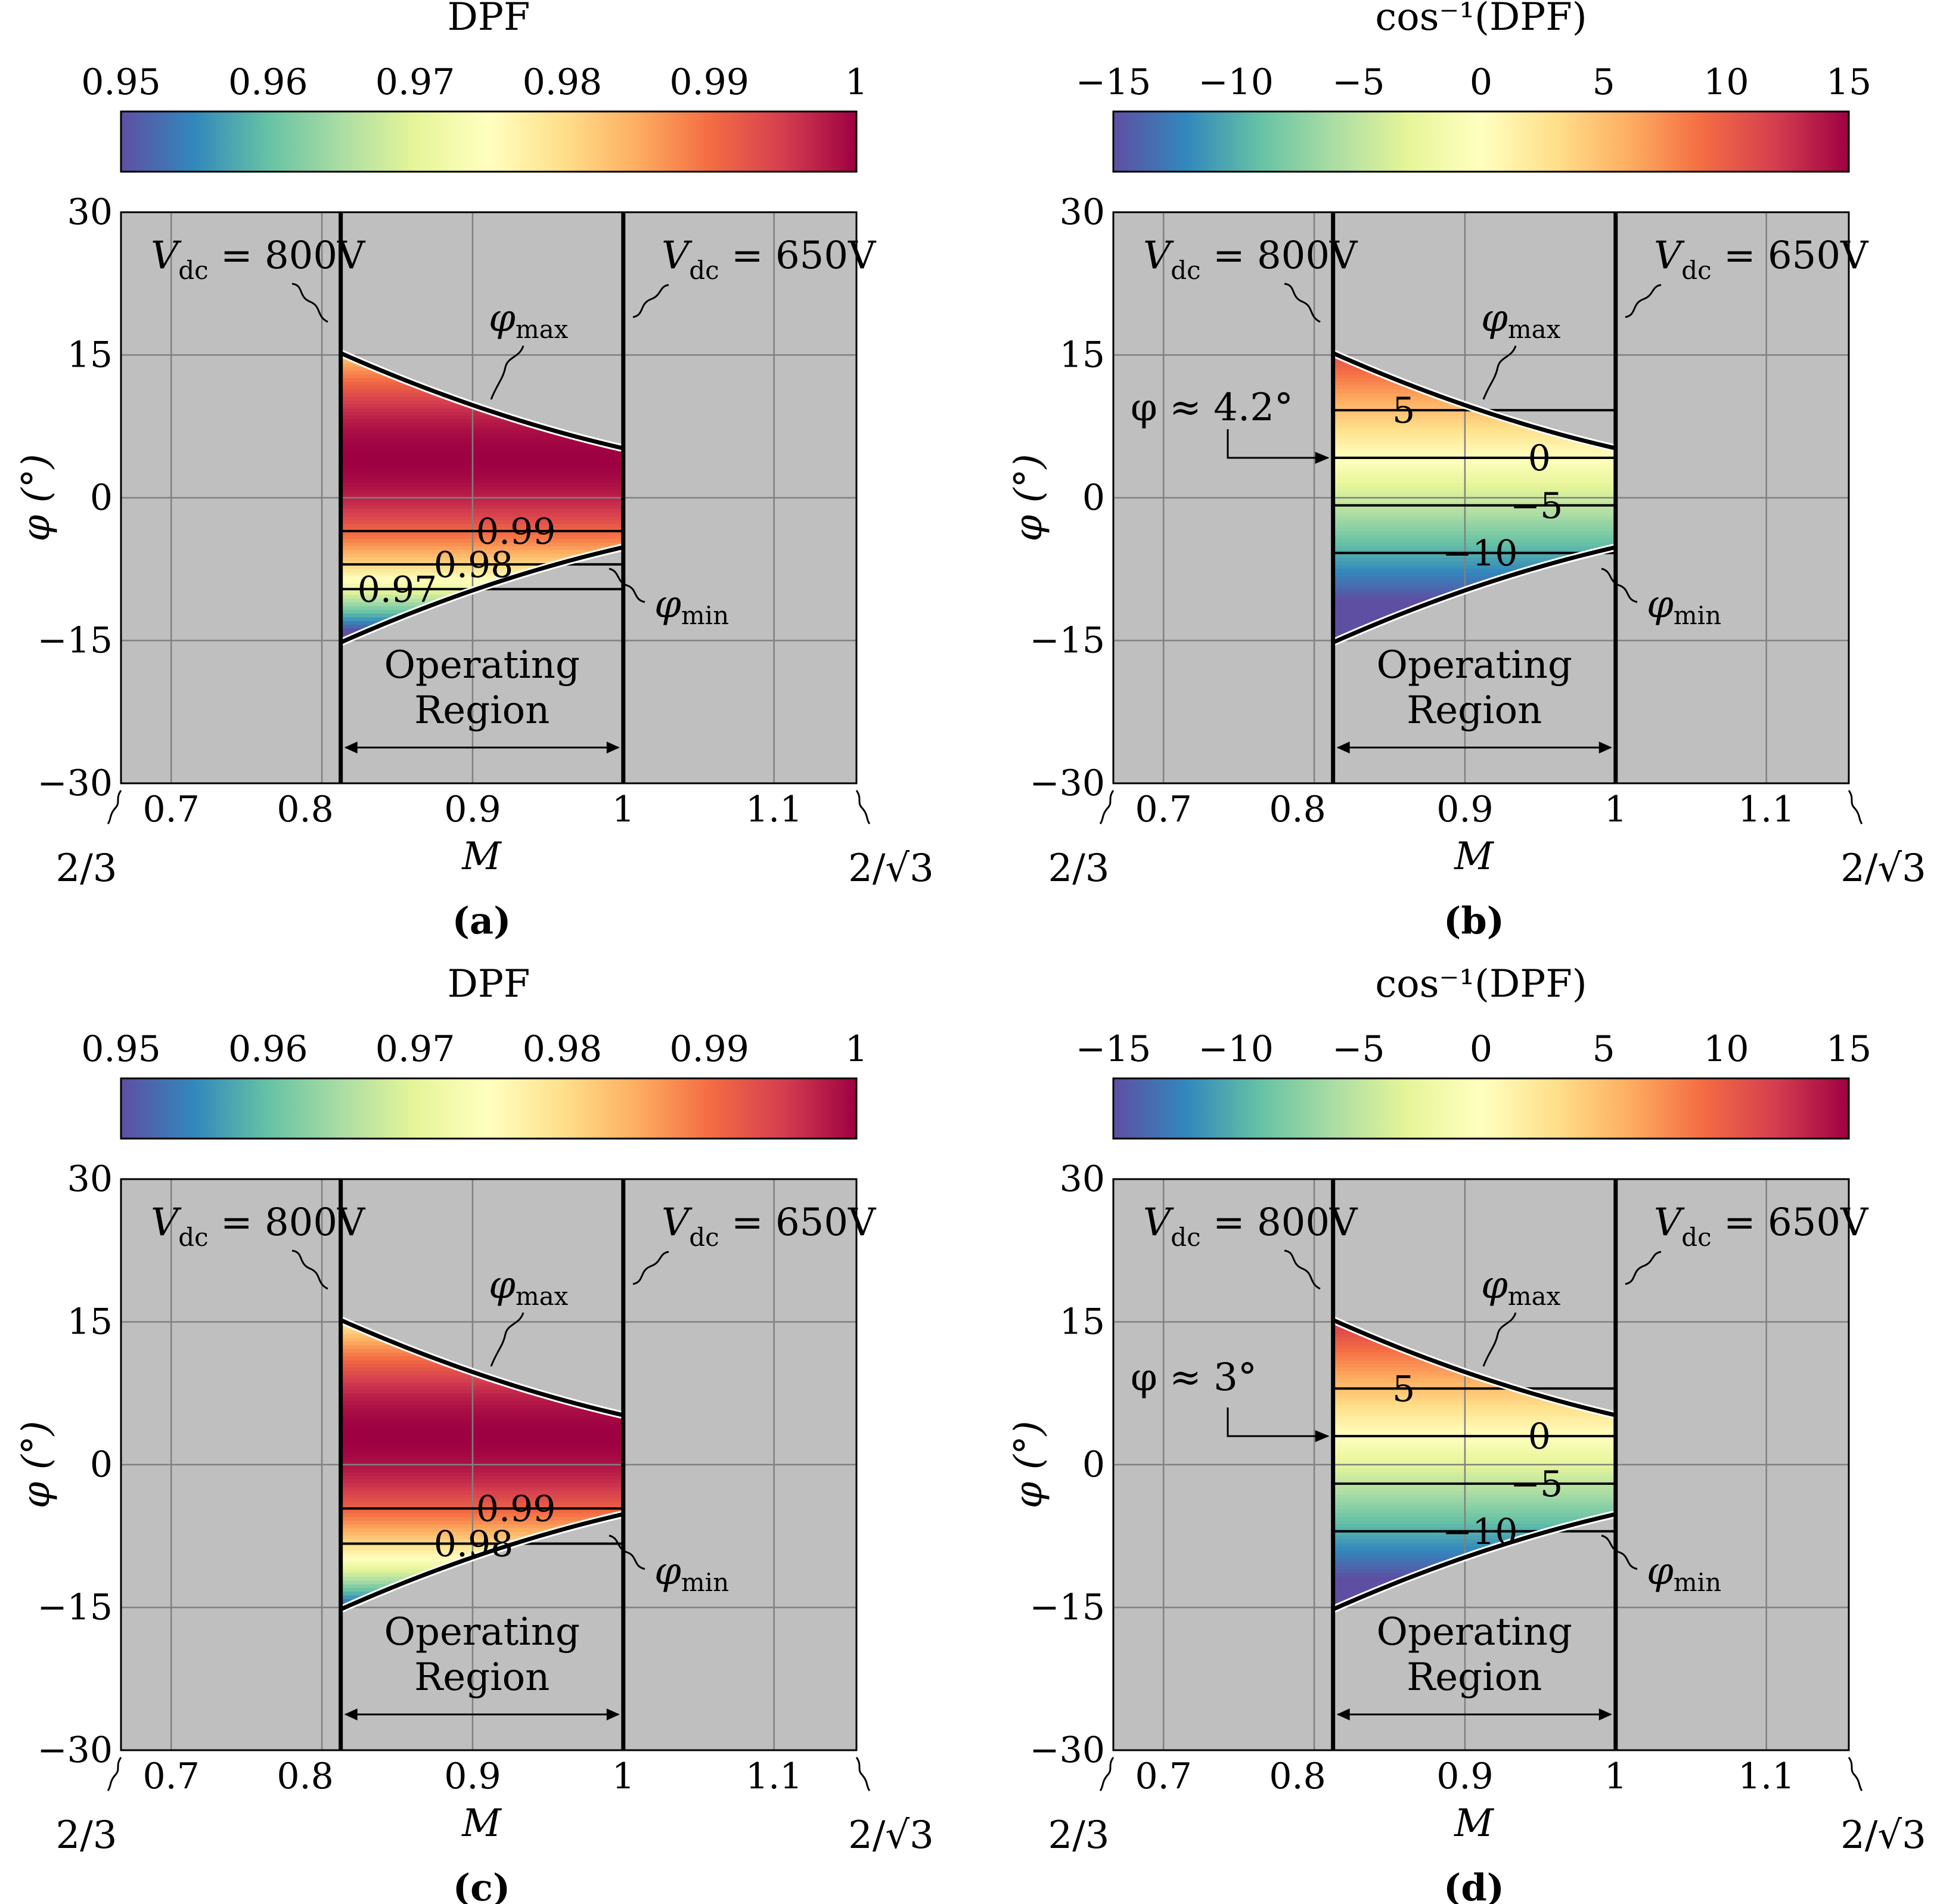 The image size is (1937, 1904). I want to click on y-tick-label: −15, so click(1067, 1608).